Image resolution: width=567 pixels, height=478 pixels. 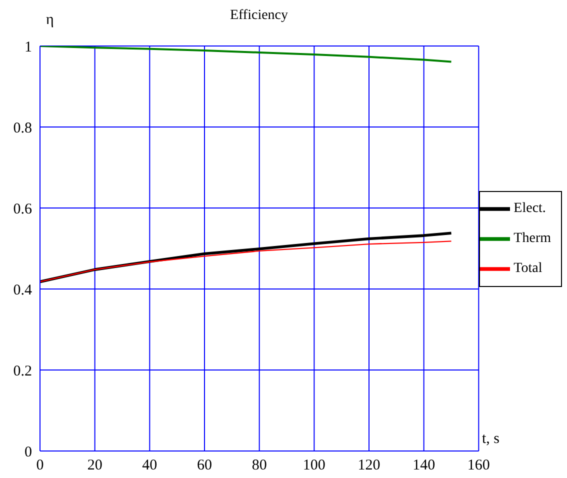 I want to click on x-axis-title: t, s, so click(x=491, y=439).